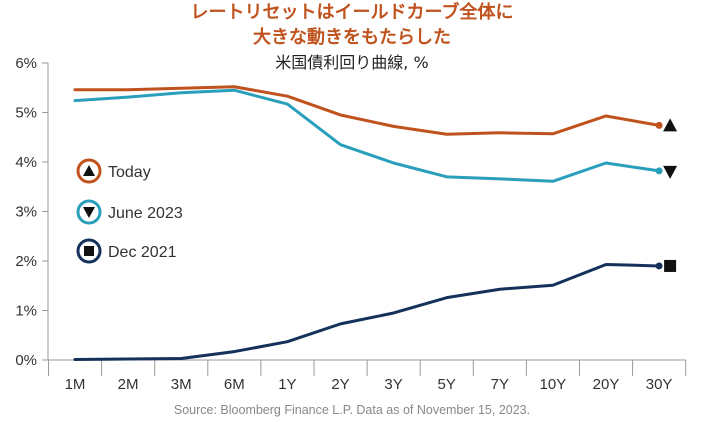 This screenshot has height=422, width=704. I want to click on x-tick-label: 1M, so click(75, 384).